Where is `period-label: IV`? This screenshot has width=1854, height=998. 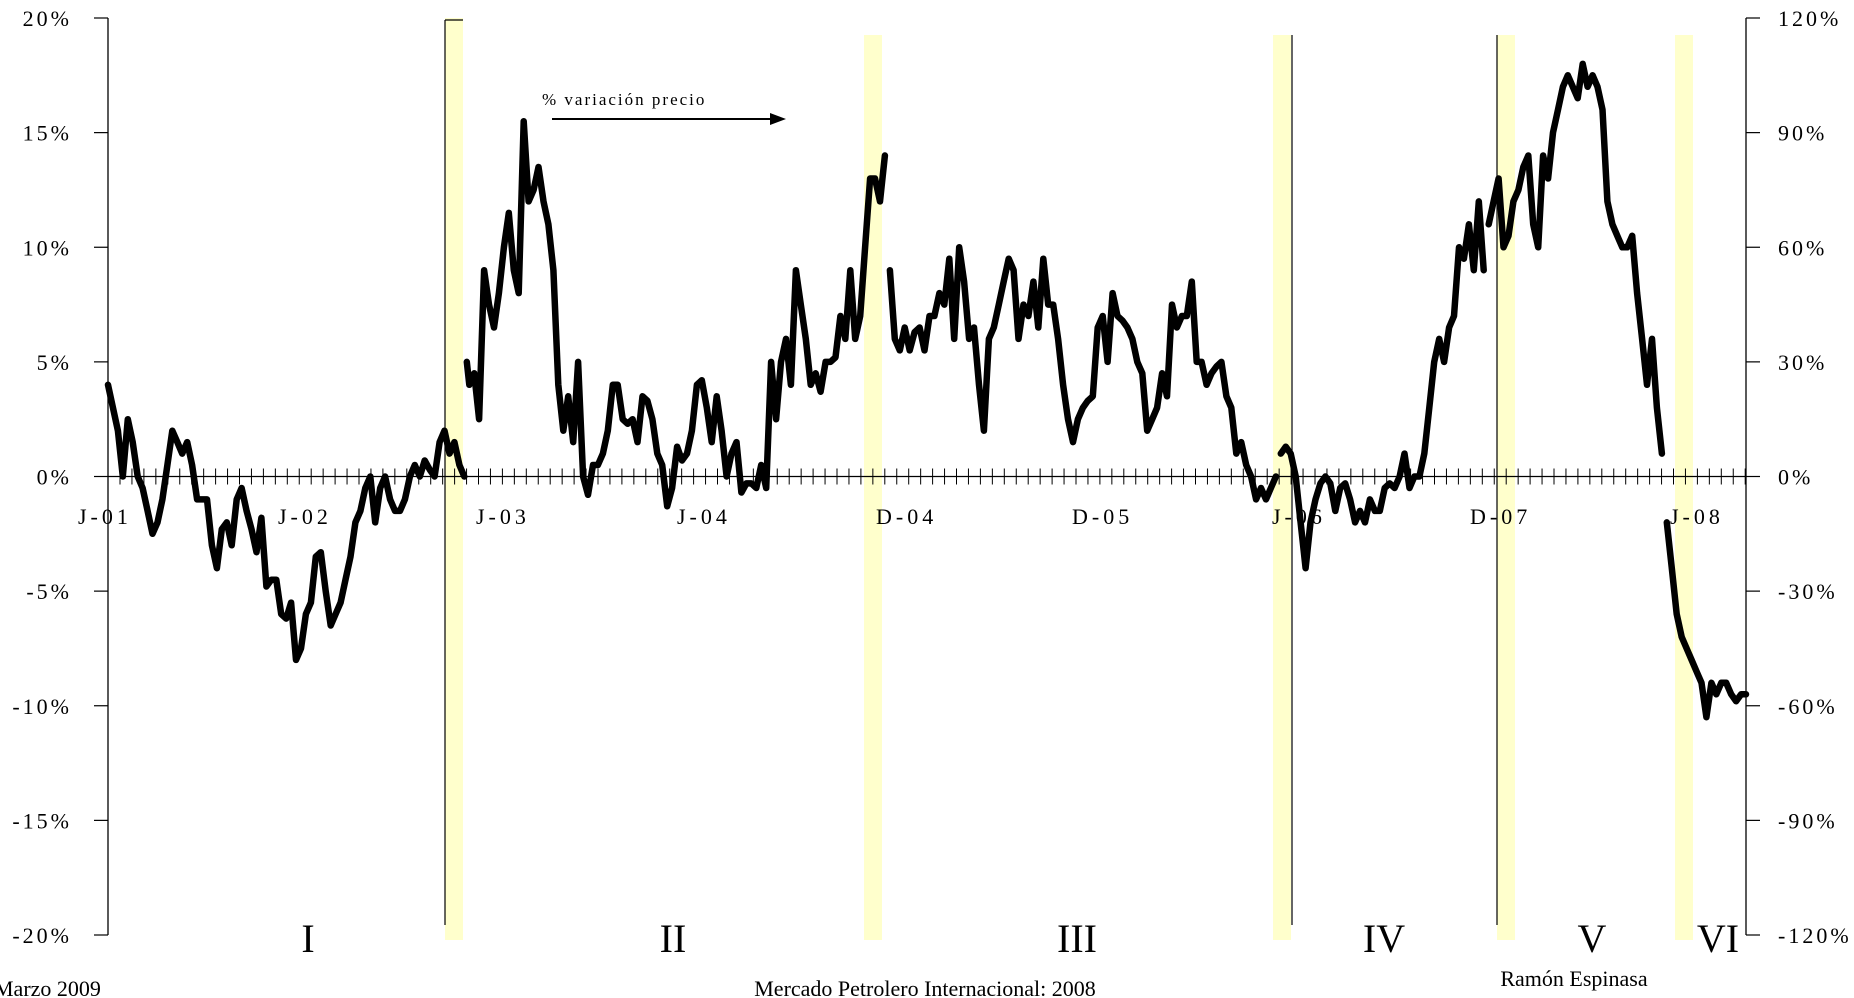
period-label: IV is located at coordinates (1384, 938).